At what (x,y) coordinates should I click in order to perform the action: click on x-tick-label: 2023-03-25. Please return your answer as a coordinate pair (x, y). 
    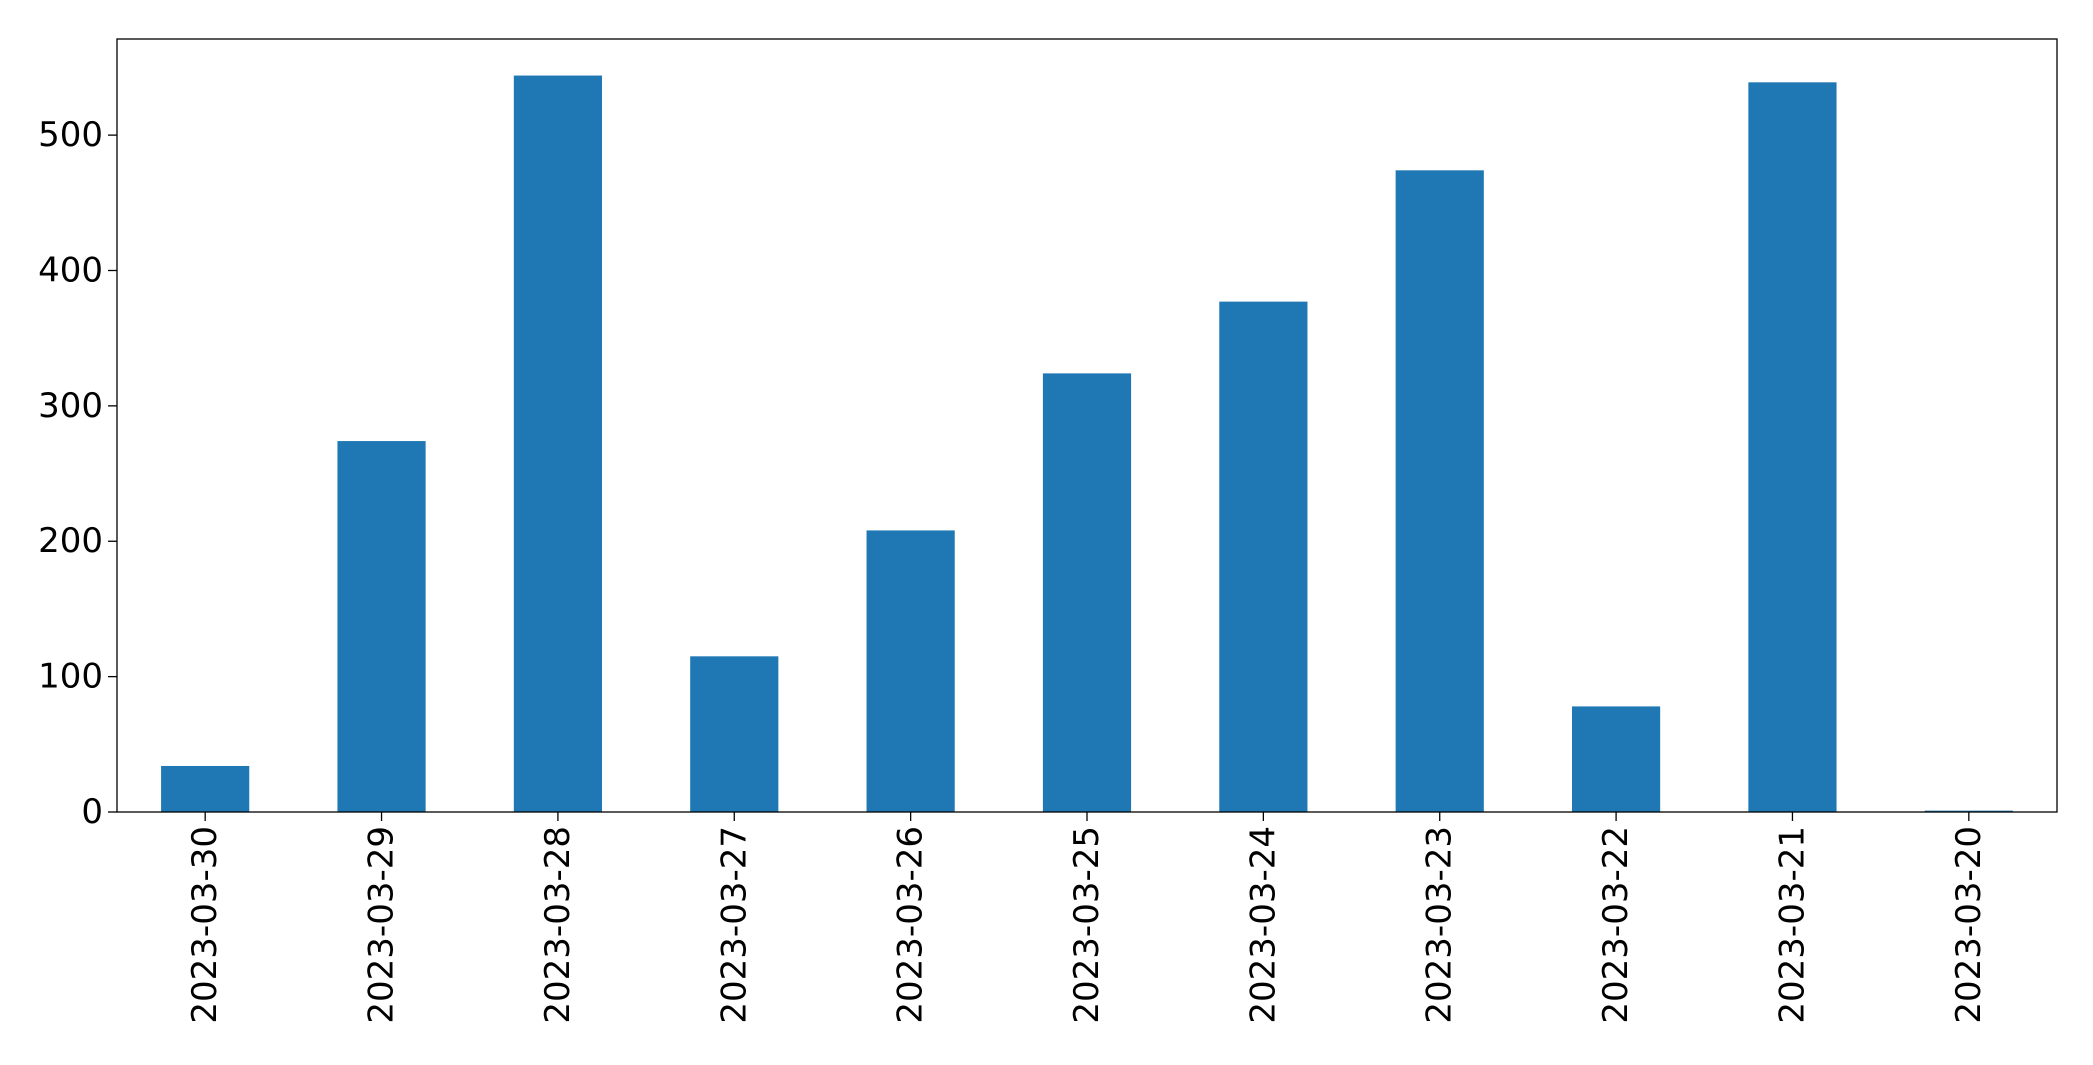
    Looking at the image, I should click on (1087, 925).